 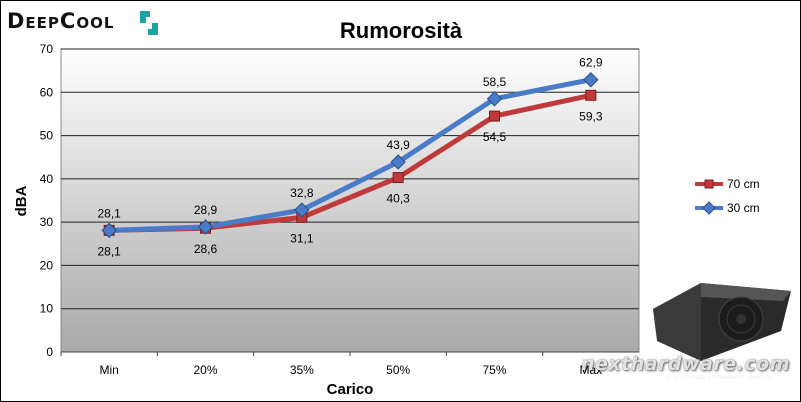 What do you see at coordinates (47, 200) in the screenshot?
I see `y-axis-ticks: 0 10 20 30 40 50 60 70` at bounding box center [47, 200].